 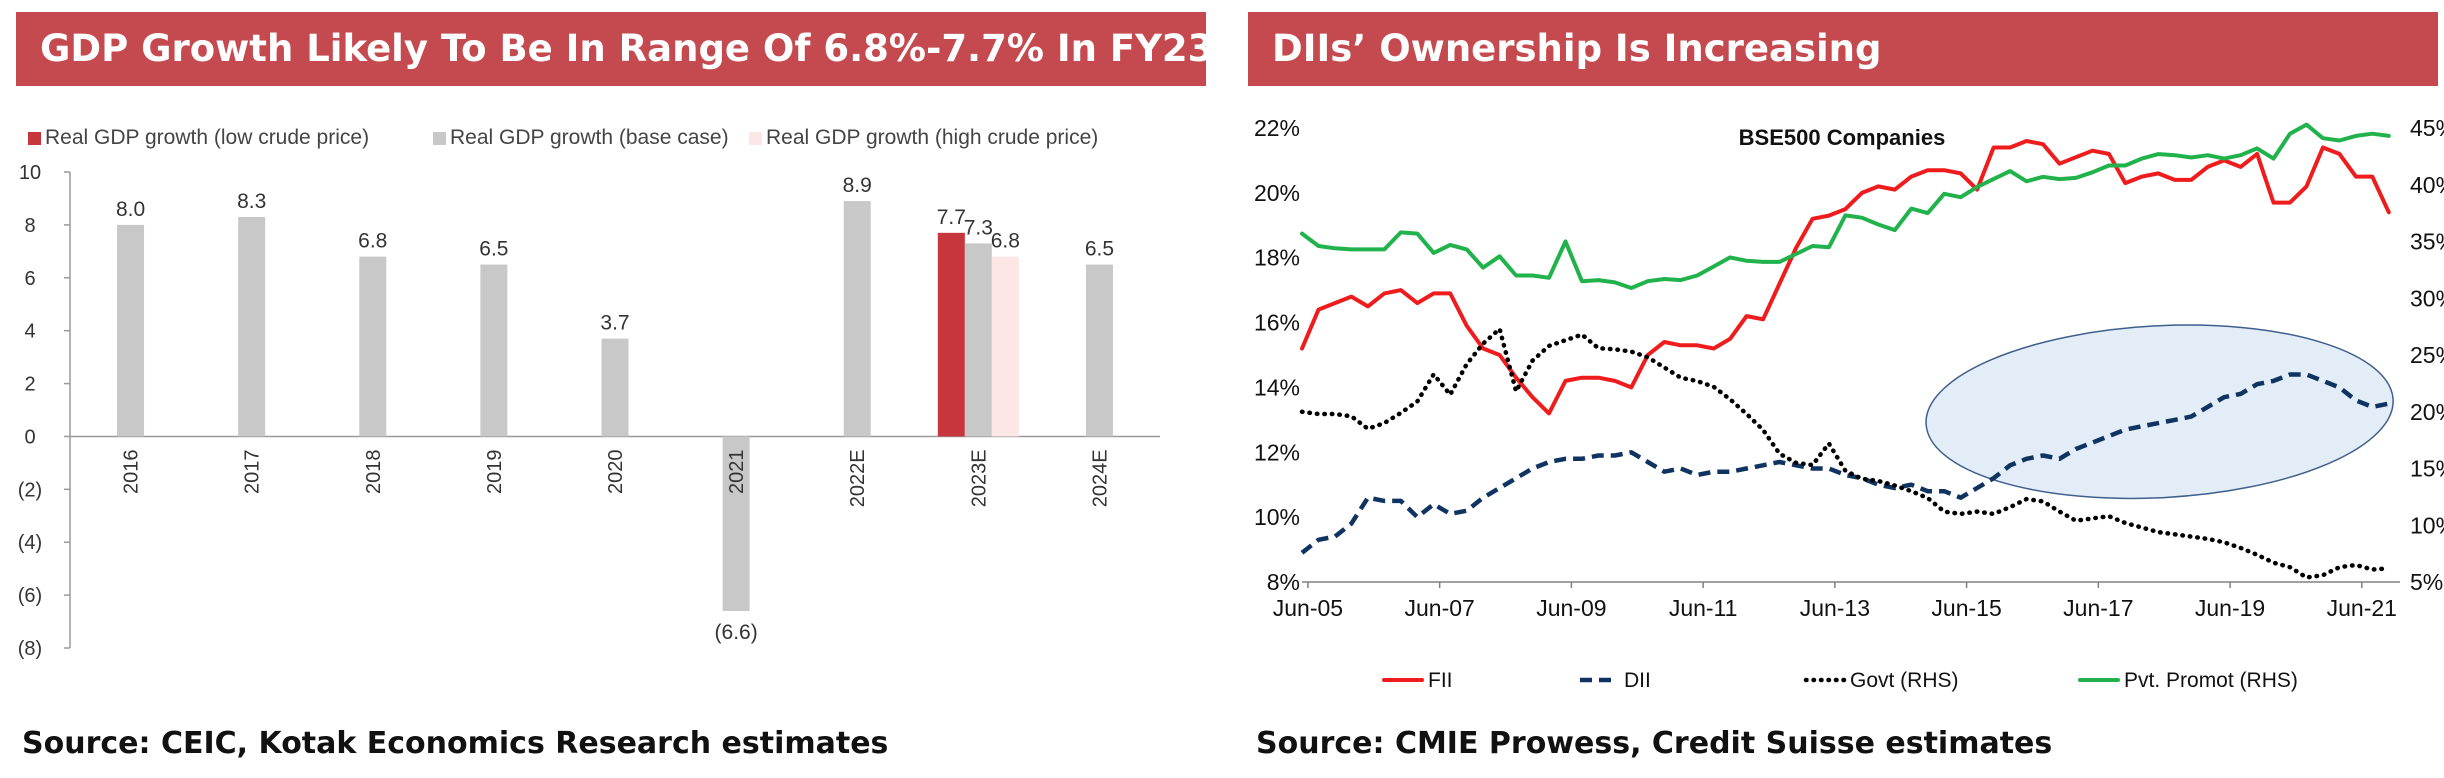 I want to click on y-tick-label: (6), so click(x=30, y=596).